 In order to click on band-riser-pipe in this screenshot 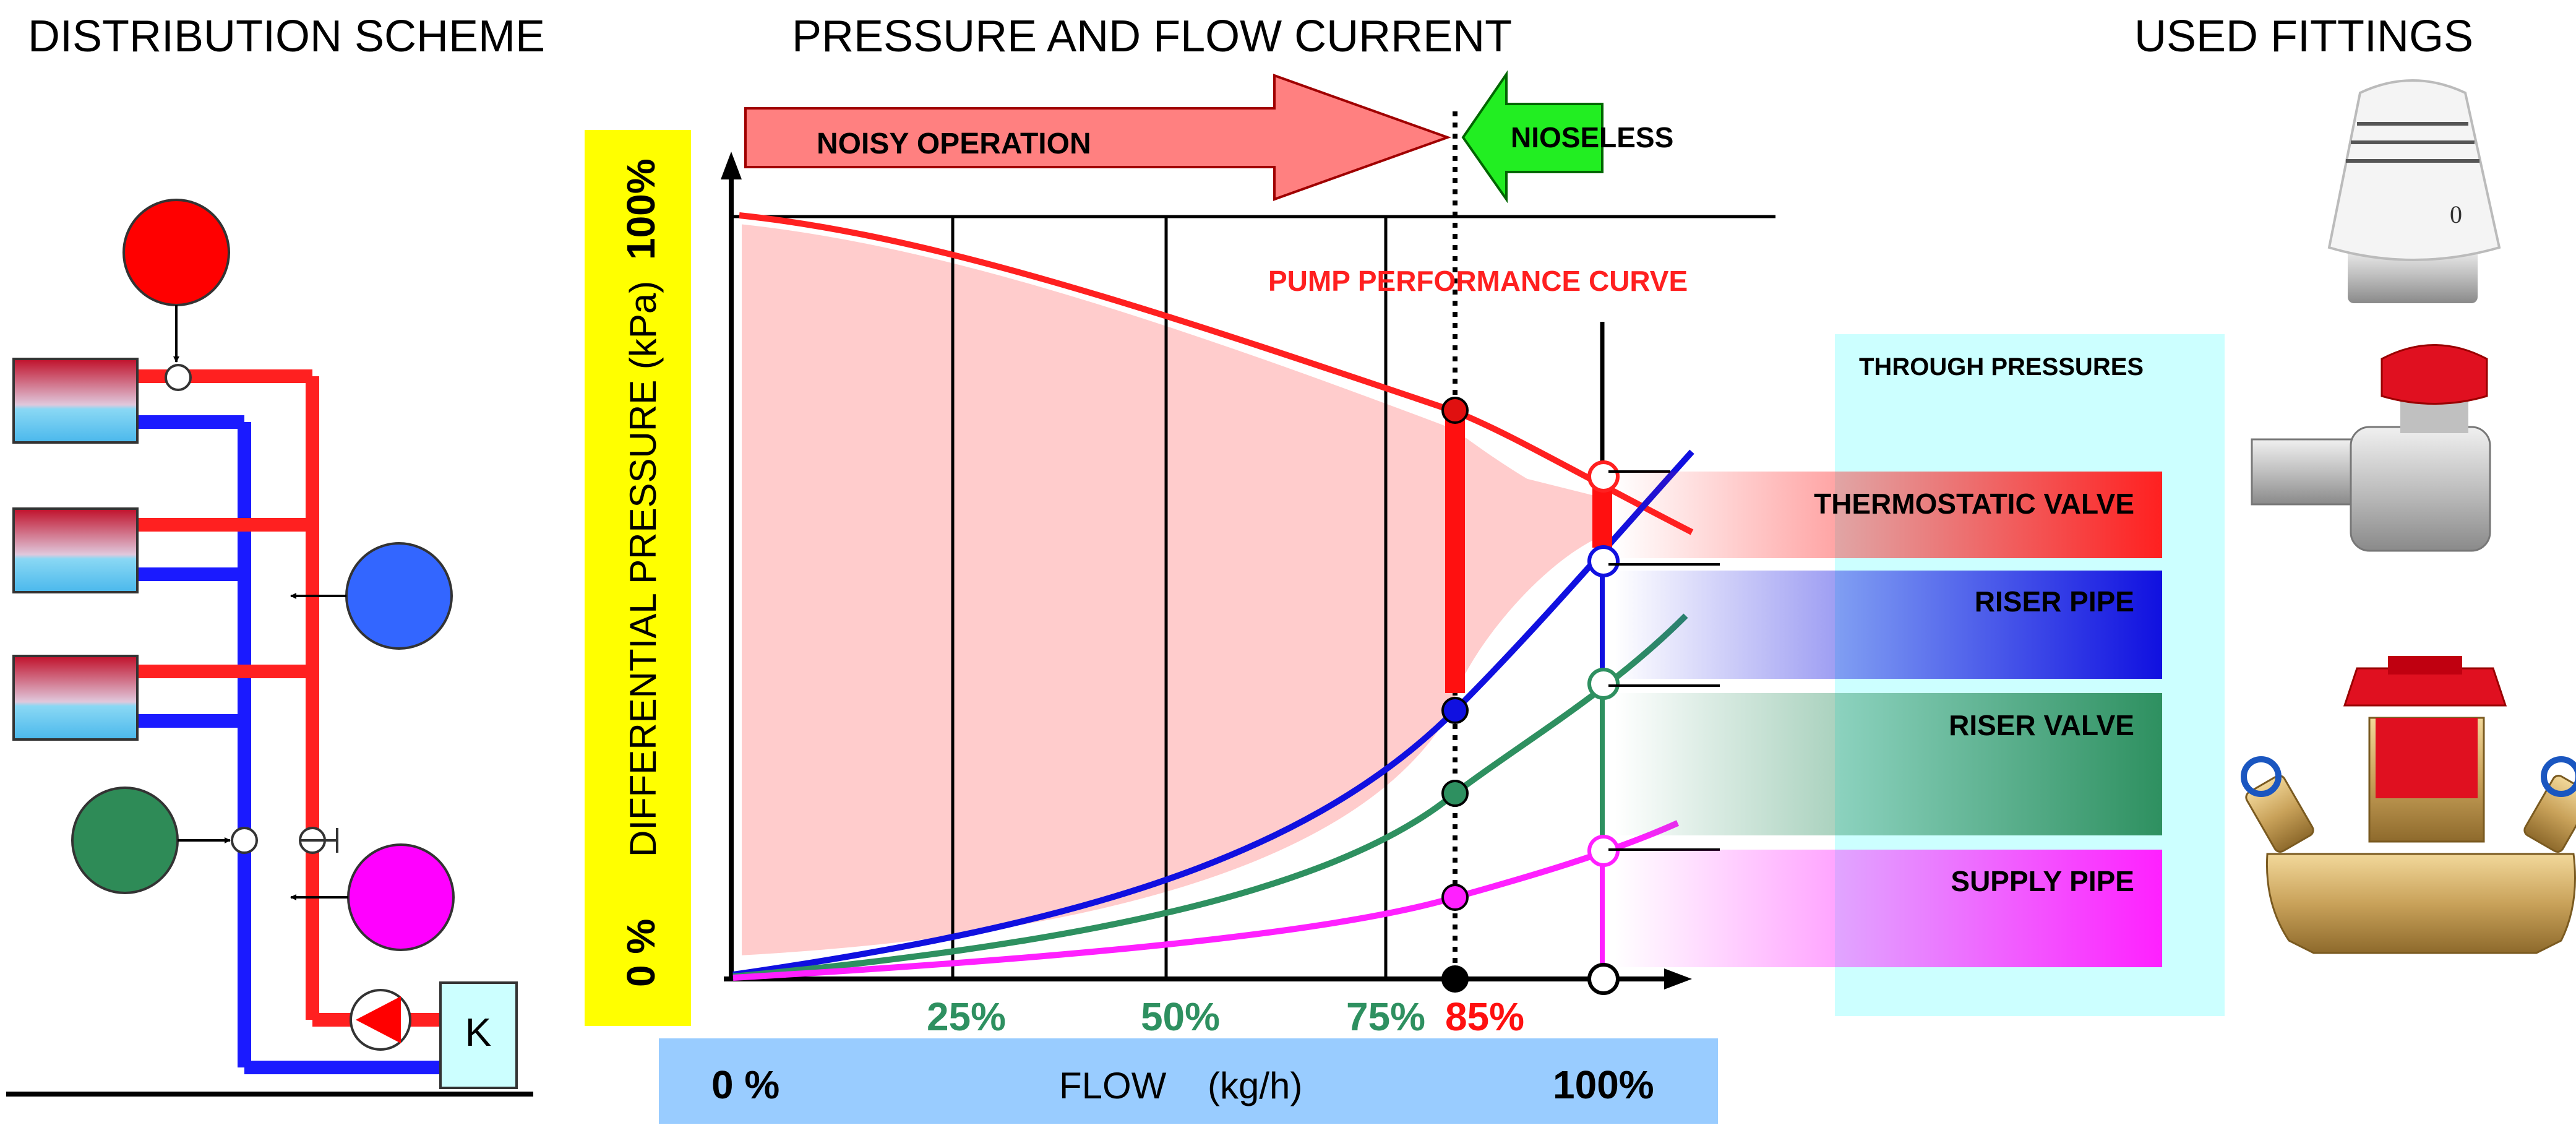, I will do `click(1888, 625)`.